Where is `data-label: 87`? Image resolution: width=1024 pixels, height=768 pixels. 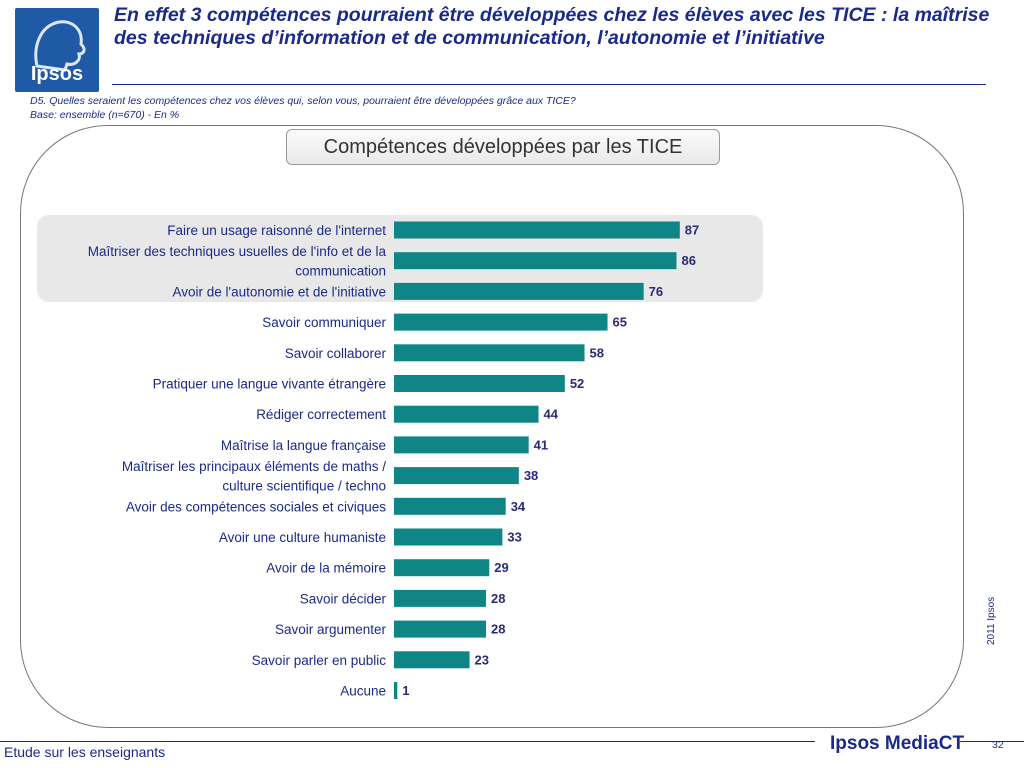
data-label: 87 is located at coordinates (692, 230).